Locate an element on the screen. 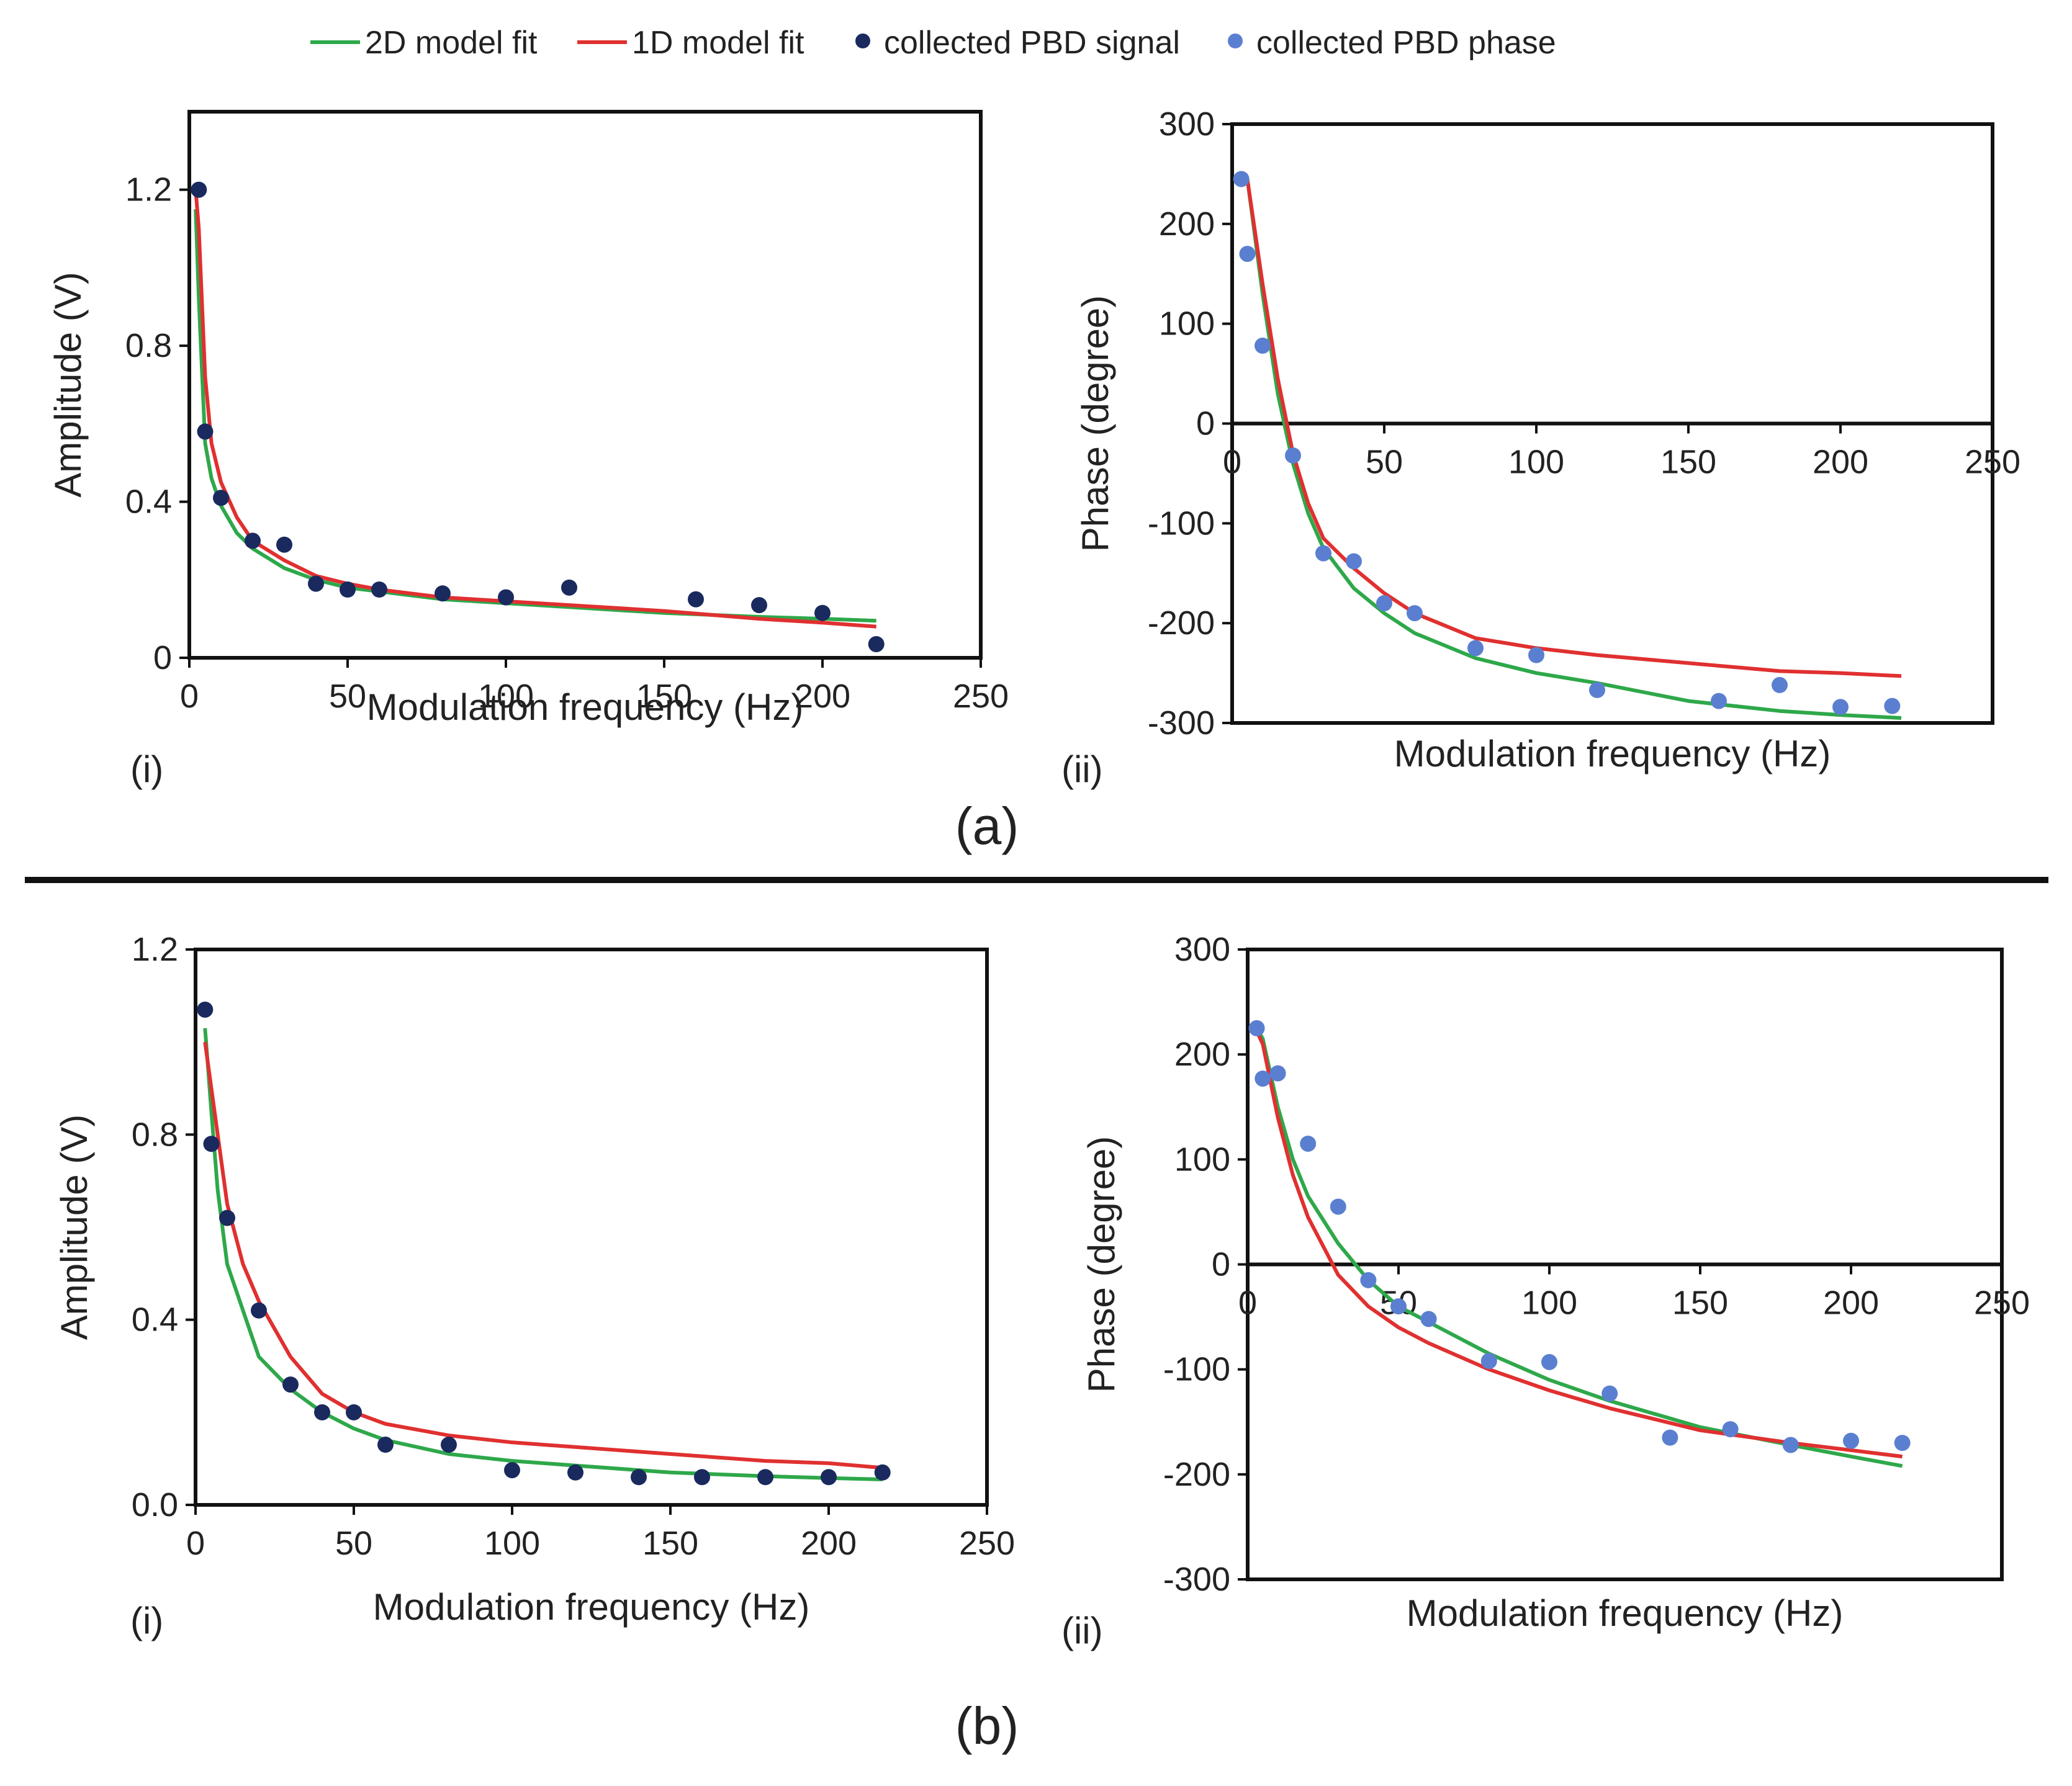 This screenshot has height=1786, width=2072. y-tick-label: 200 is located at coordinates (1187, 224).